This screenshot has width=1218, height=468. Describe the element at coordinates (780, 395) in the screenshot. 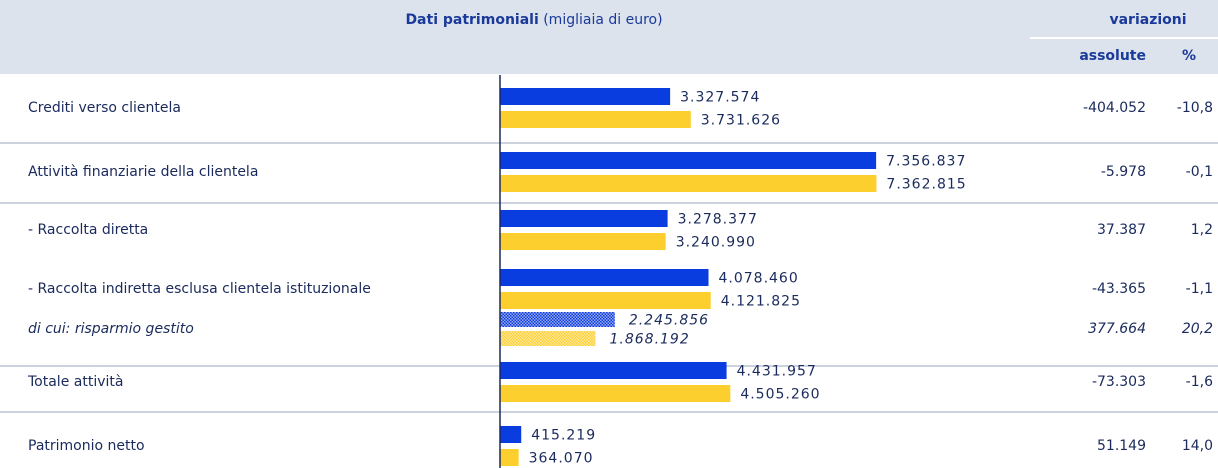

I see `value-label: 4.505.260` at that location.